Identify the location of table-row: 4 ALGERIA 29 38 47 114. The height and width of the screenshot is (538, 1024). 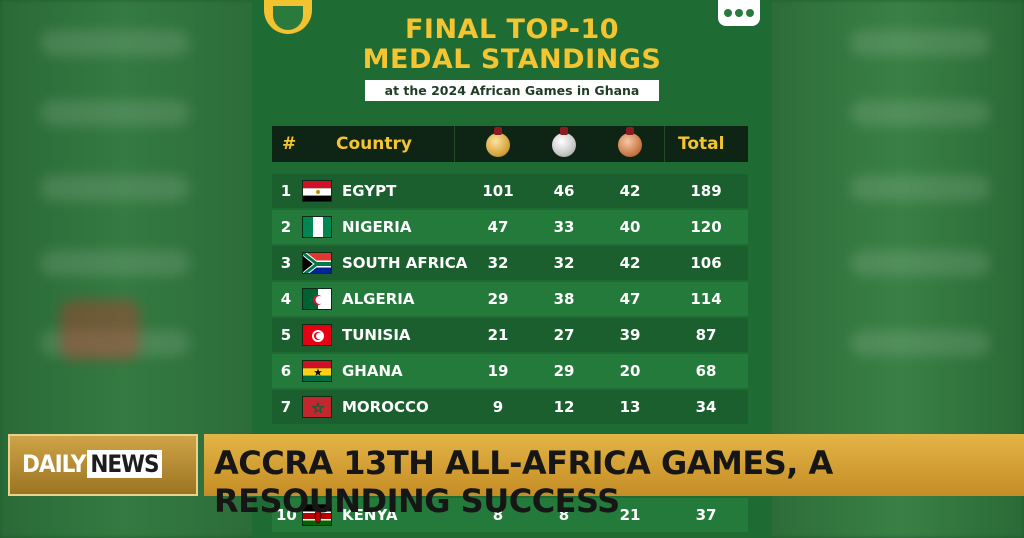
(510, 299).